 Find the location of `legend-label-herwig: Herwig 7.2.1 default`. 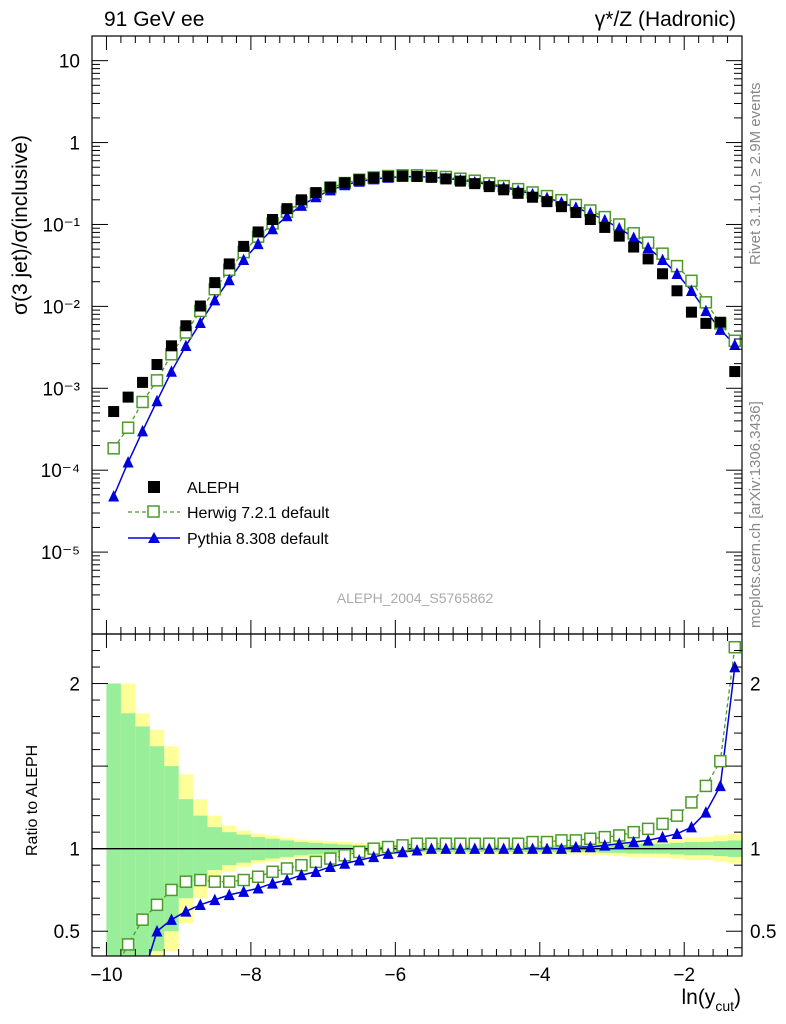

legend-label-herwig: Herwig 7.2.1 default is located at coordinates (258, 513).